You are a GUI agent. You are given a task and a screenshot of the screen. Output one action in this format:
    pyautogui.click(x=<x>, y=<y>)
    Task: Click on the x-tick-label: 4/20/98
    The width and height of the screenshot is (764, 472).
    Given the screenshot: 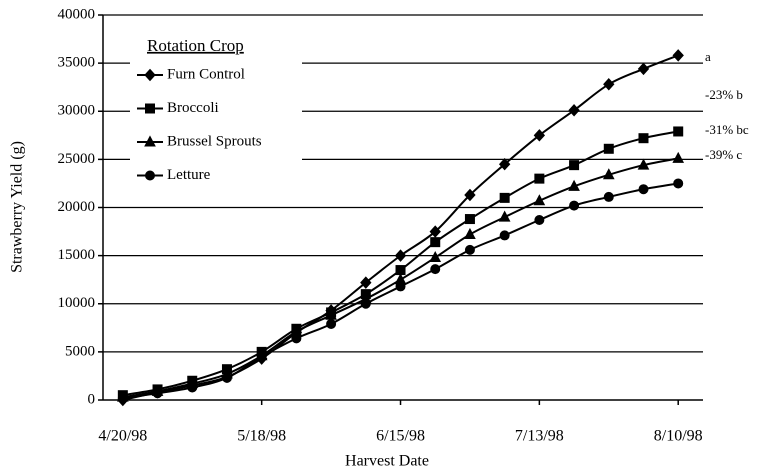 What is the action you would take?
    pyautogui.click(x=122, y=436)
    